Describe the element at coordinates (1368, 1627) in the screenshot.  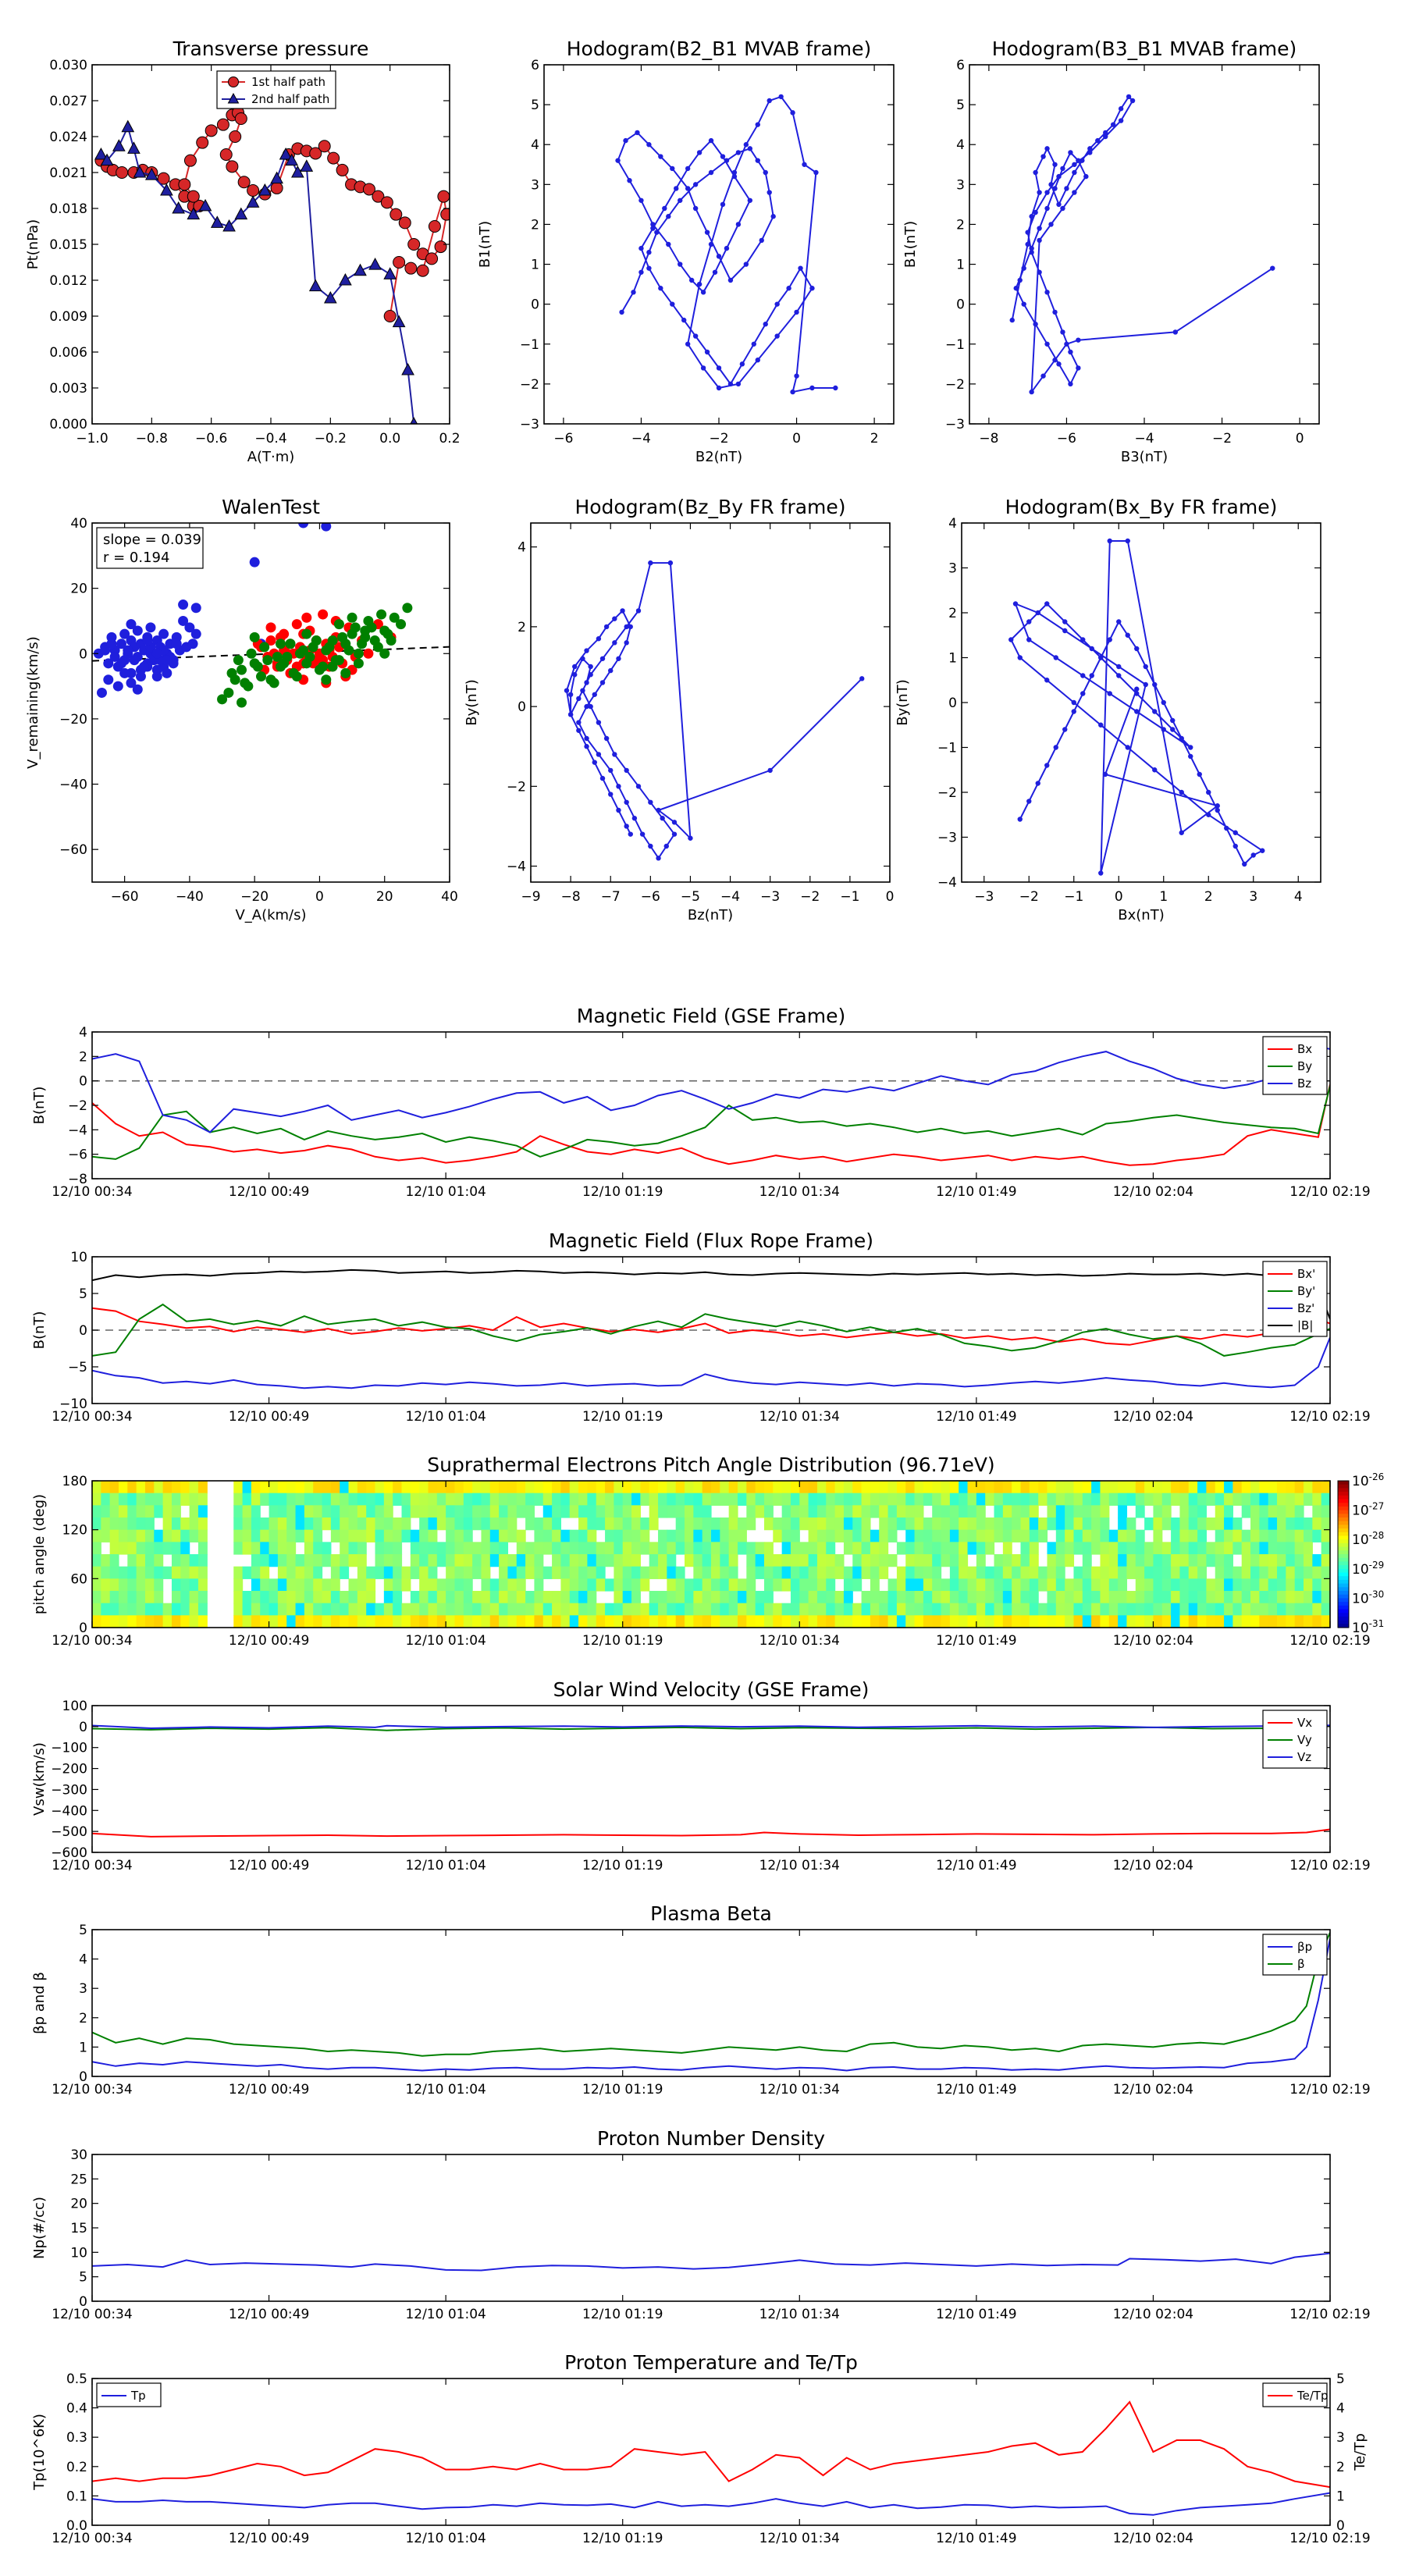
I see `colorbar-tick-label: 10-31` at that location.